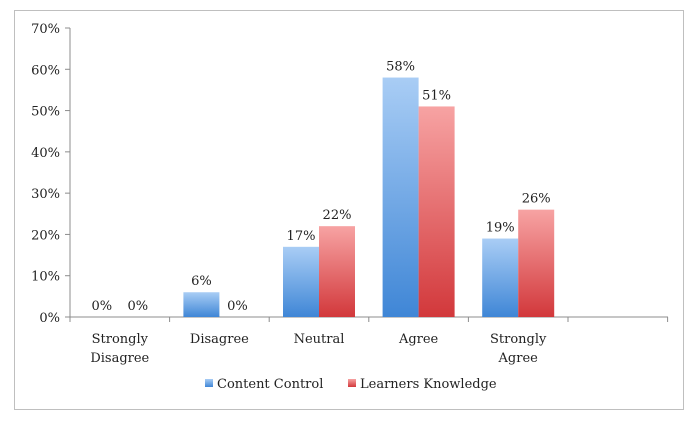 This screenshot has height=425, width=700. I want to click on x-category-label: Neutral, so click(319, 339).